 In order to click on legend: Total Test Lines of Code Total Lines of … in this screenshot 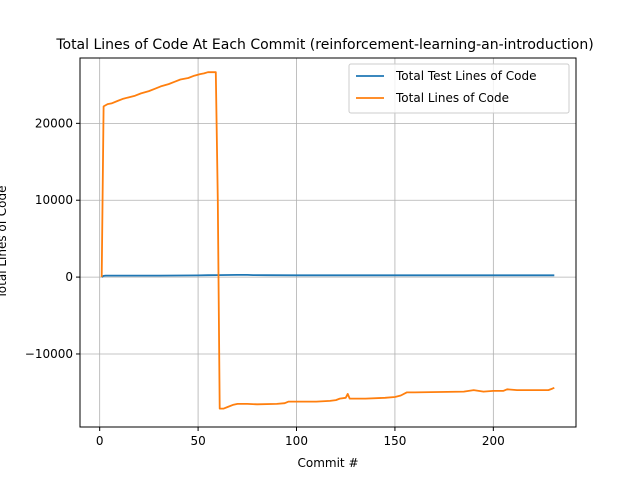, I will do `click(459, 88)`.